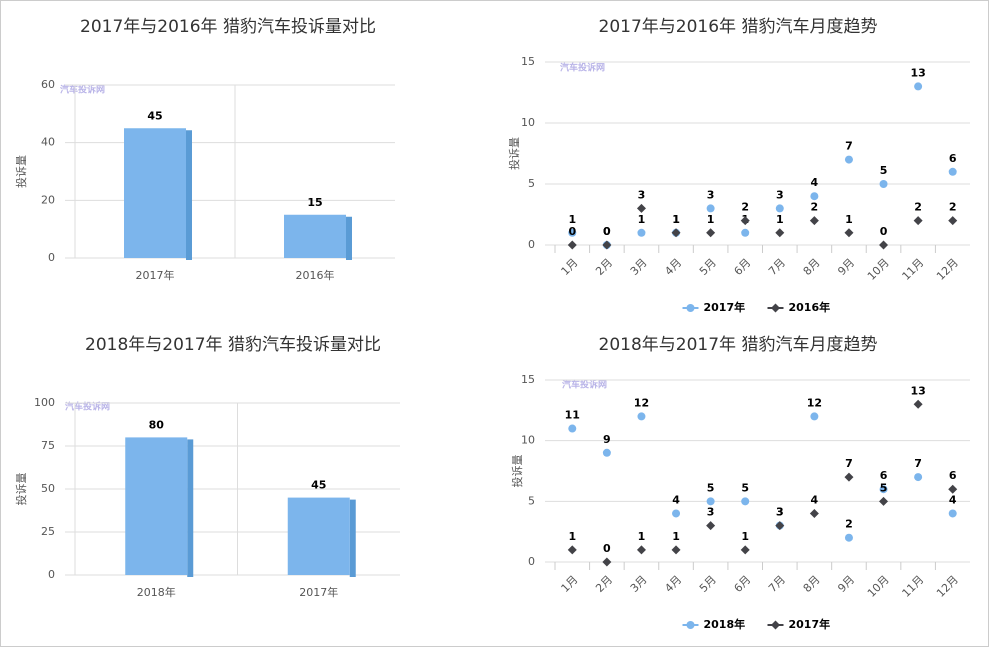  What do you see at coordinates (51, 574) in the screenshot?
I see `y-tick-label: 0` at bounding box center [51, 574].